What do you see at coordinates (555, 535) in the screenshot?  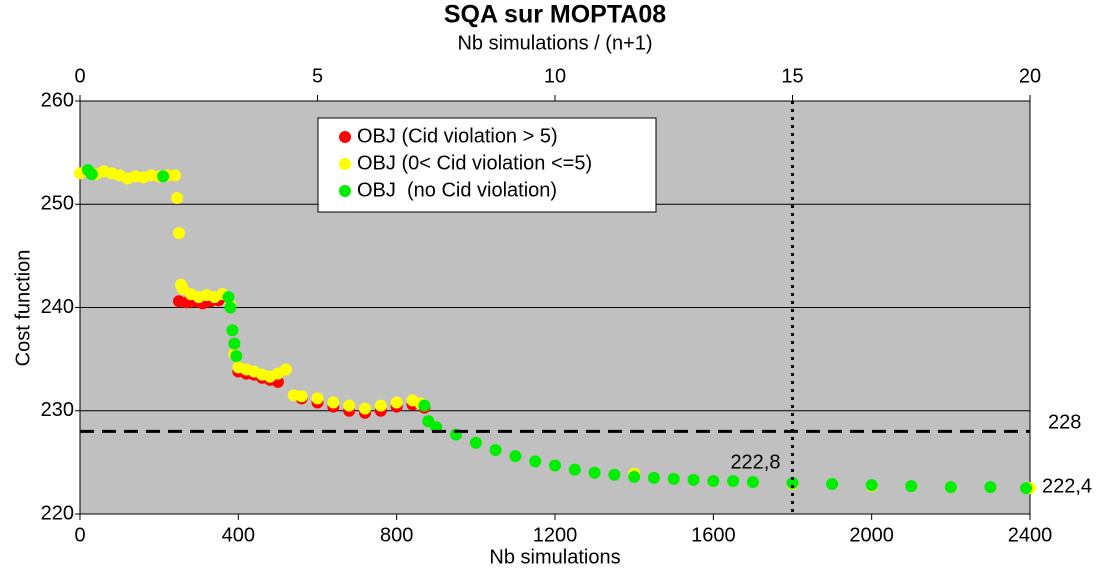 I see `x-tick-label: 1200` at bounding box center [555, 535].